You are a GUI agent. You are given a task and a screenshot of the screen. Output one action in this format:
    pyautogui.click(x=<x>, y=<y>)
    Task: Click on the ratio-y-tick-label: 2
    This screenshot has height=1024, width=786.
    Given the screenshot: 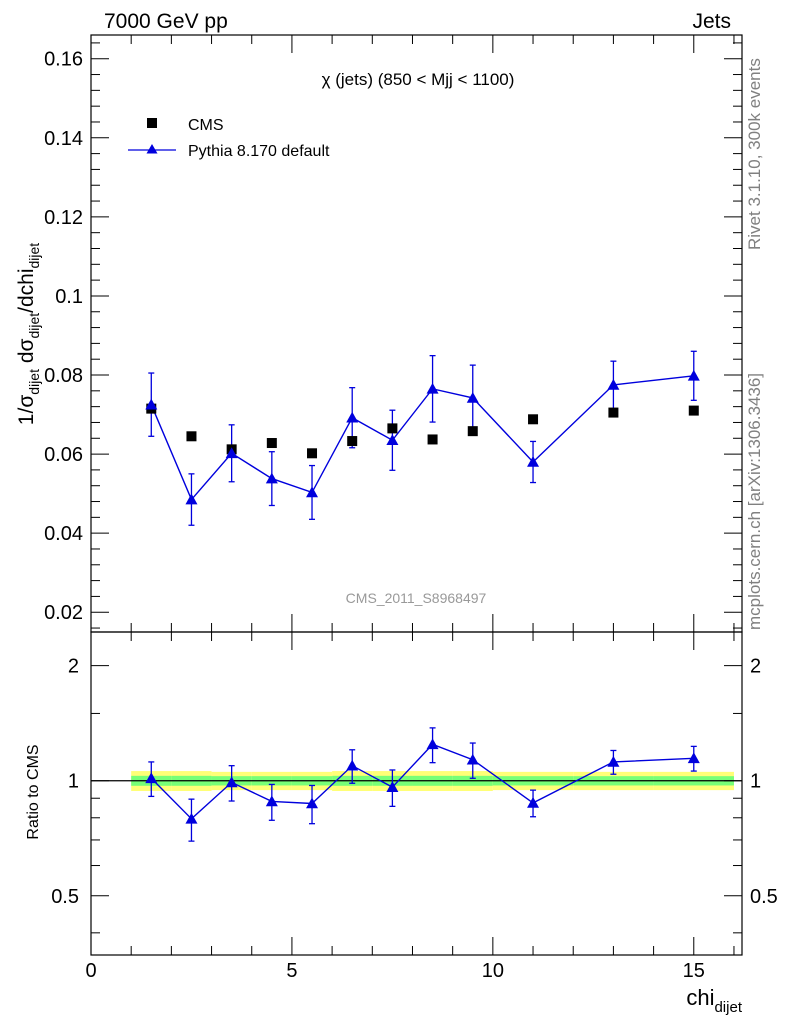 What is the action you would take?
    pyautogui.click(x=73, y=667)
    